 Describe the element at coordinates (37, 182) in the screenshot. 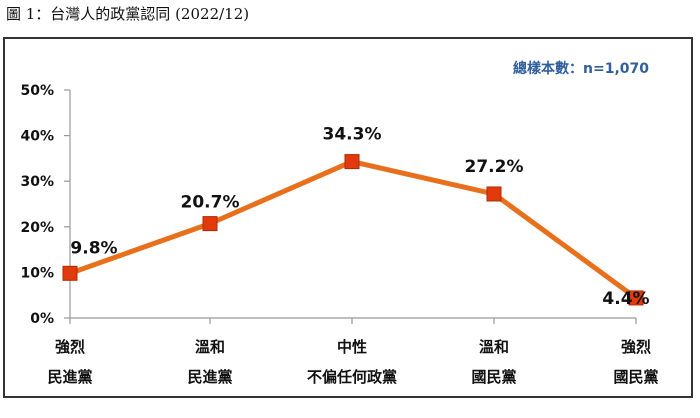

I see `y-tick-label: 30%` at that location.